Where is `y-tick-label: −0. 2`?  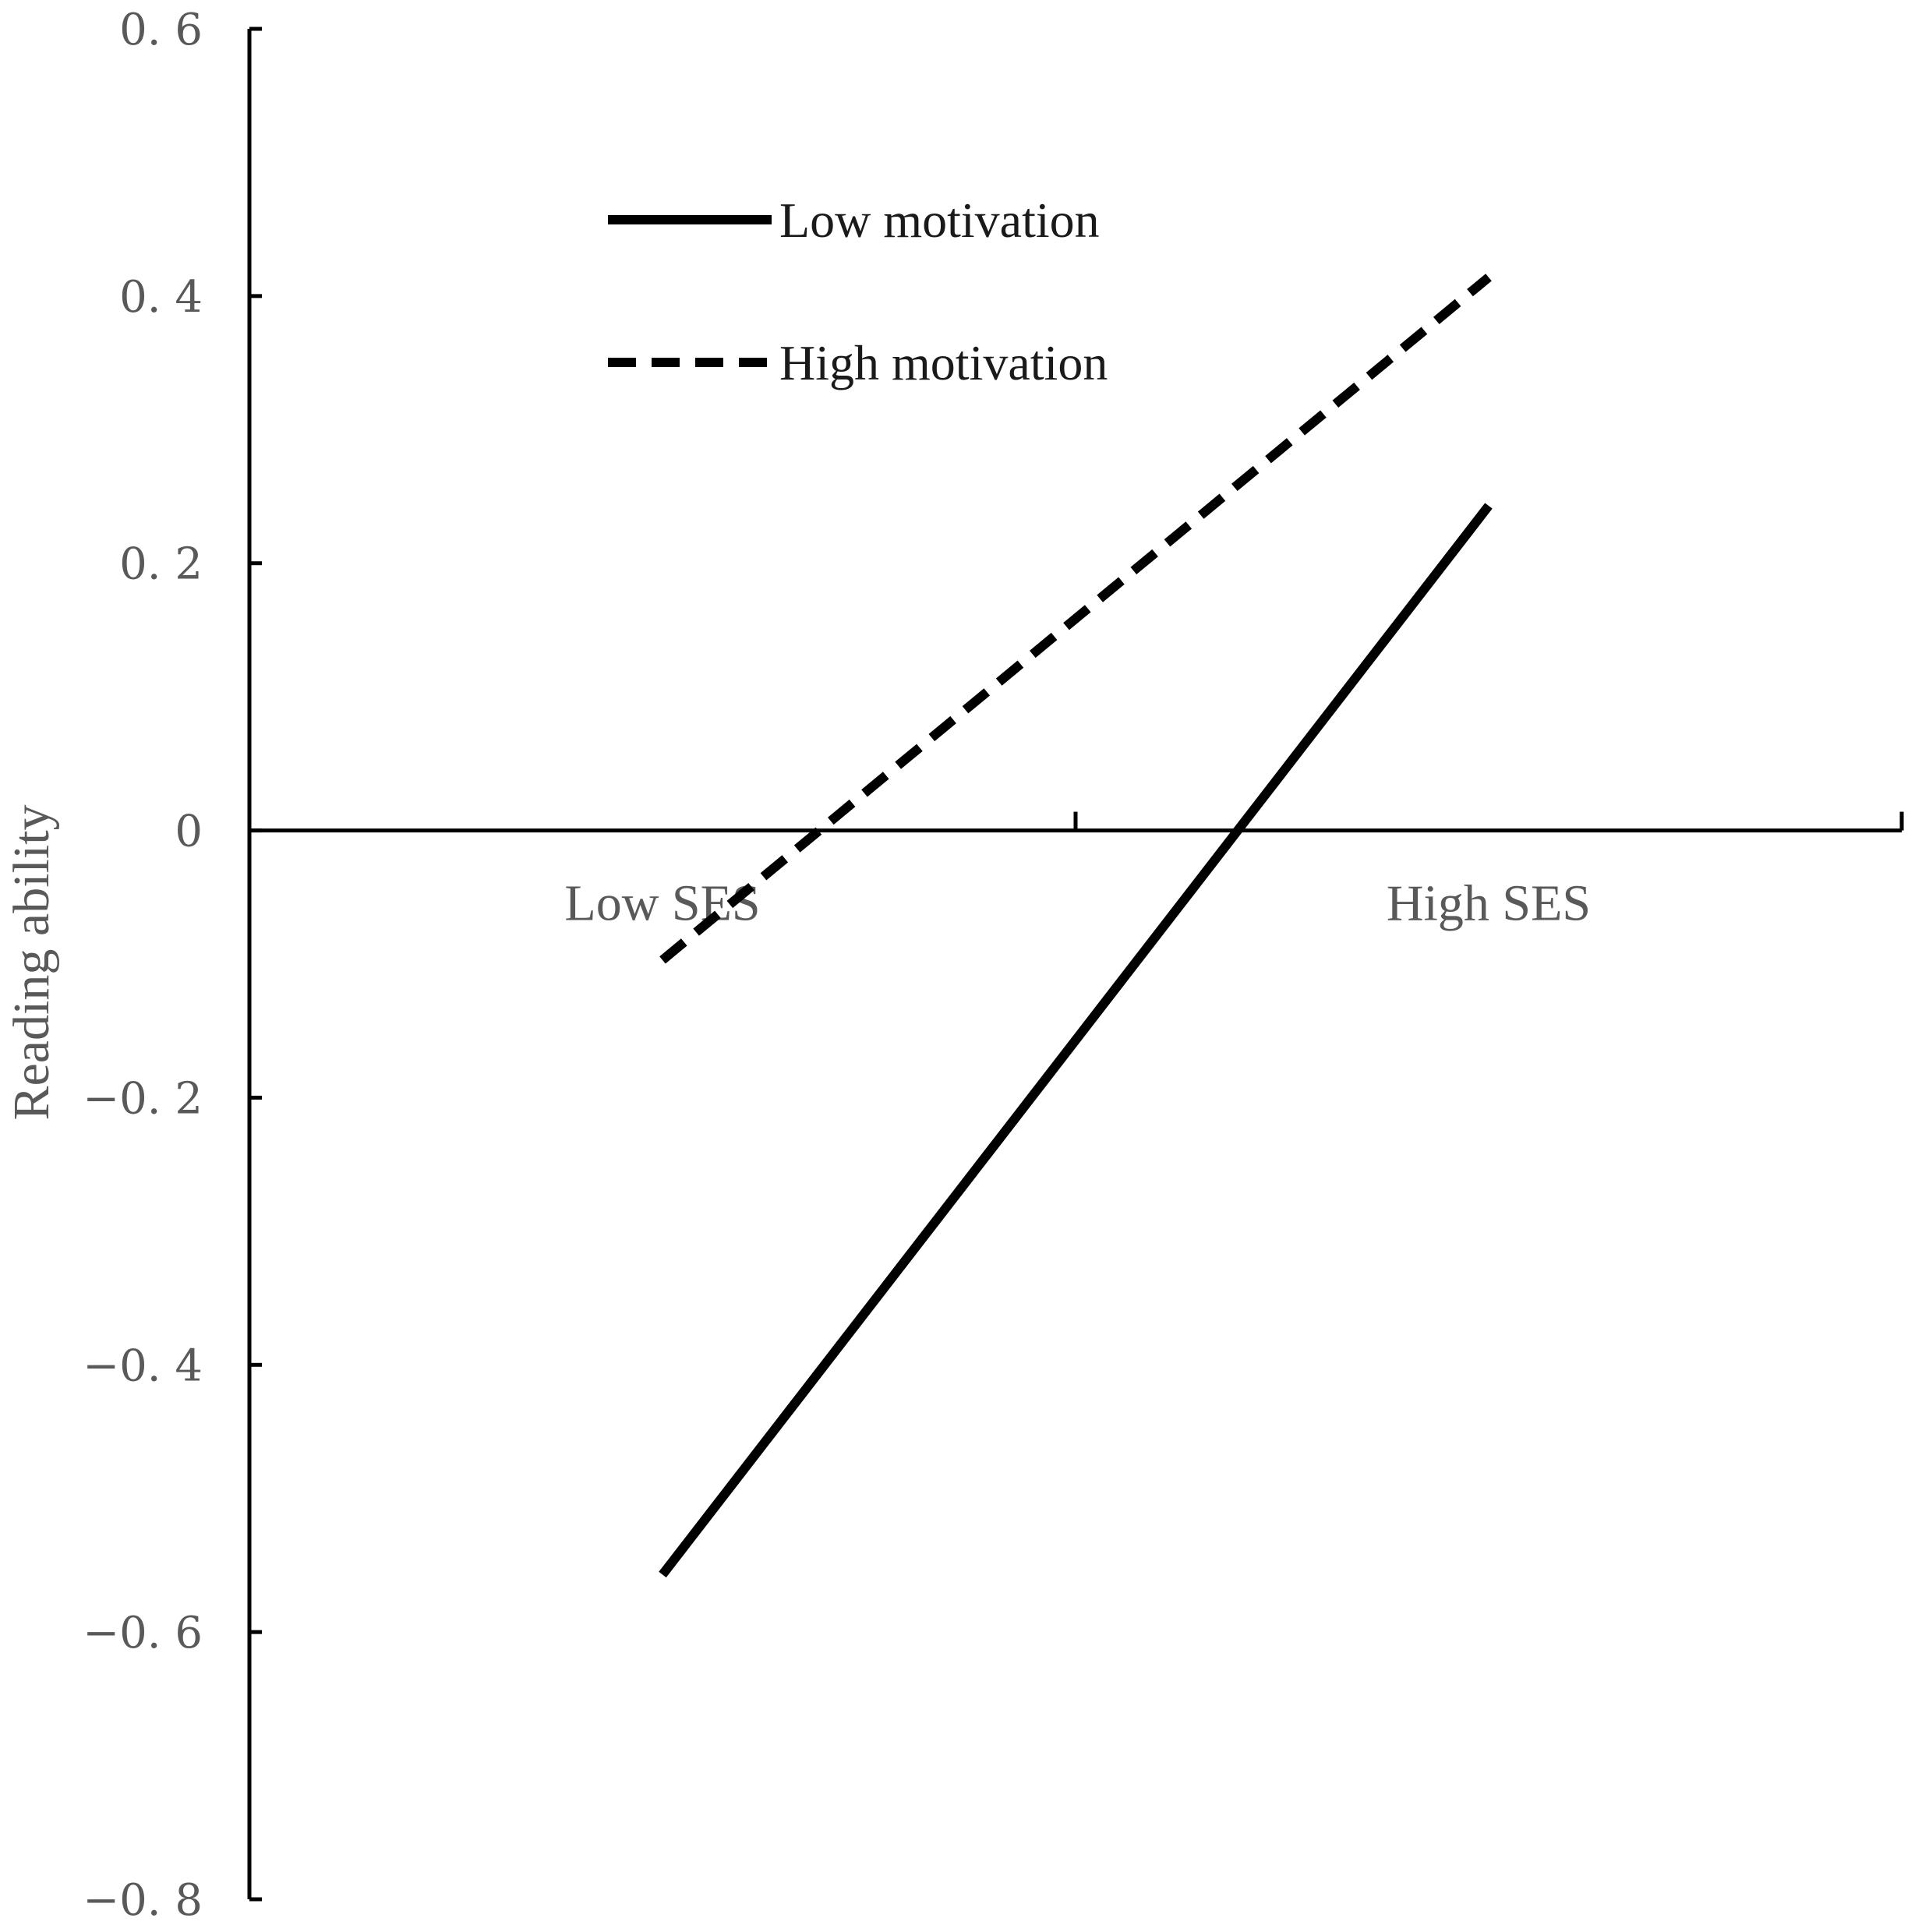 y-tick-label: −0. 2 is located at coordinates (143, 1098).